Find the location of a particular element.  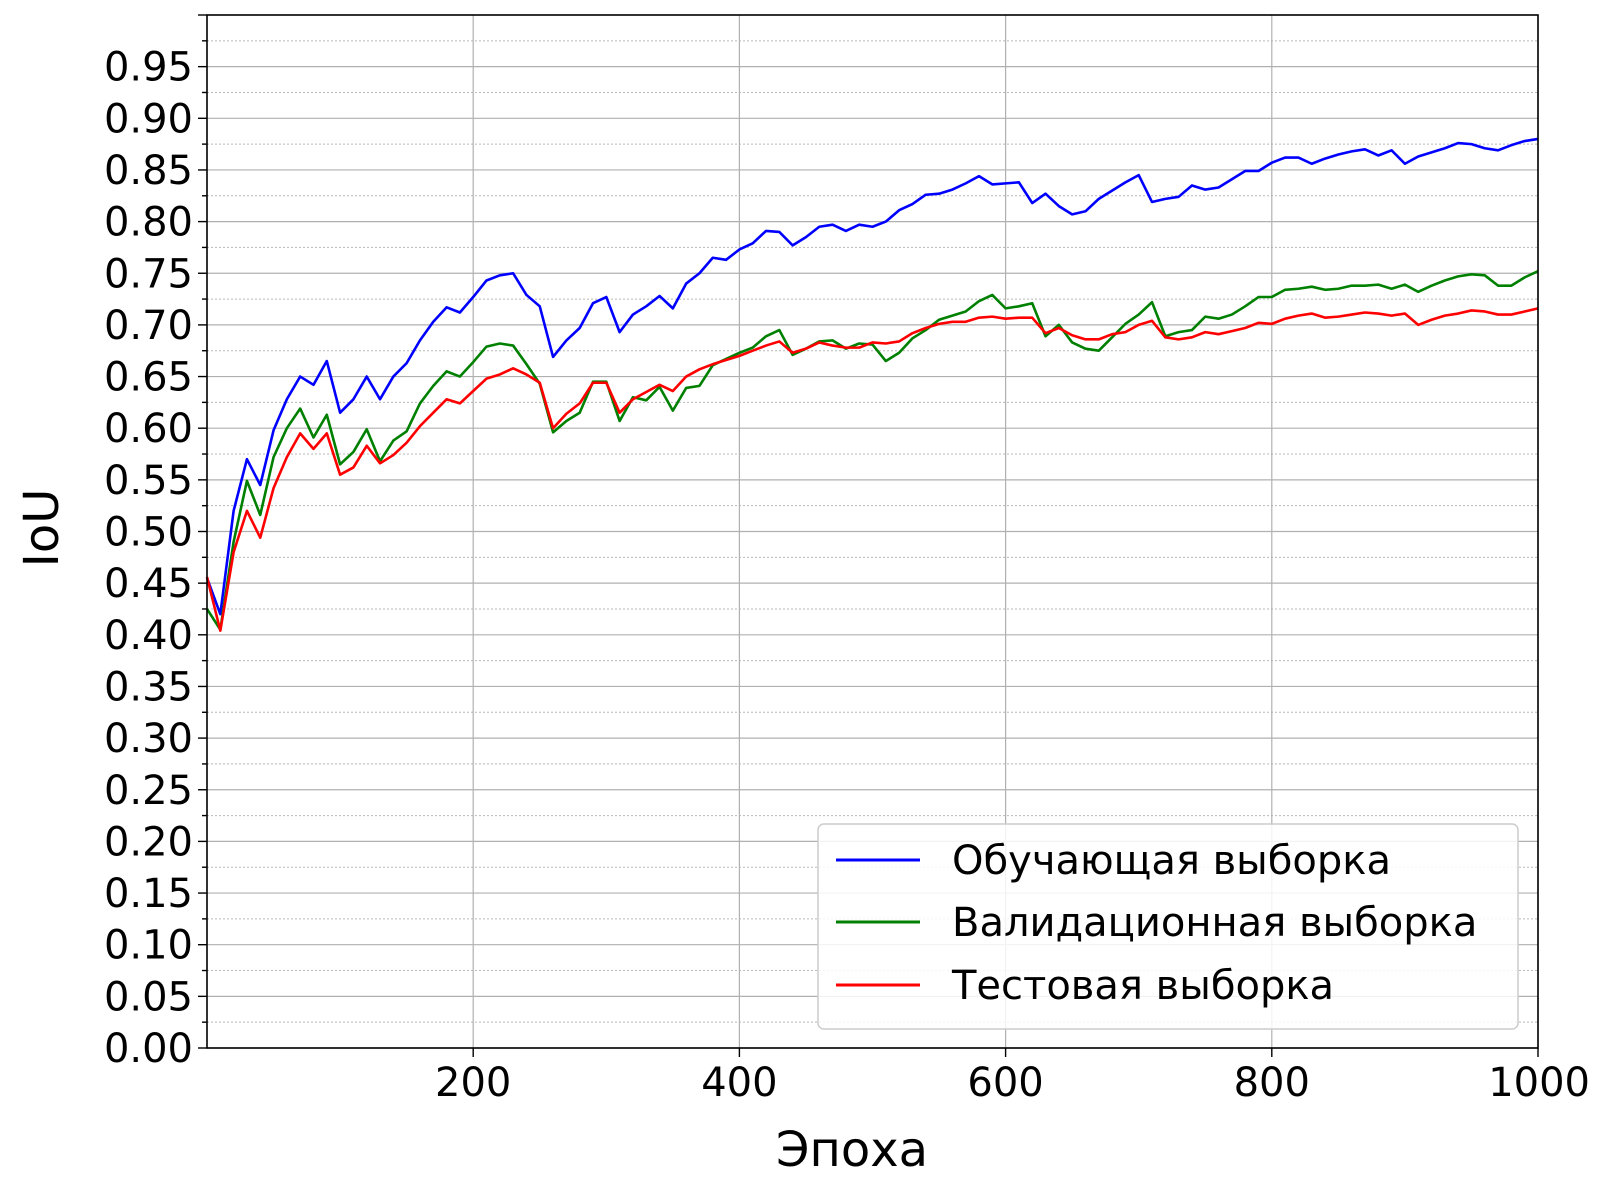

y-axis-label: IoU is located at coordinates (42, 528).